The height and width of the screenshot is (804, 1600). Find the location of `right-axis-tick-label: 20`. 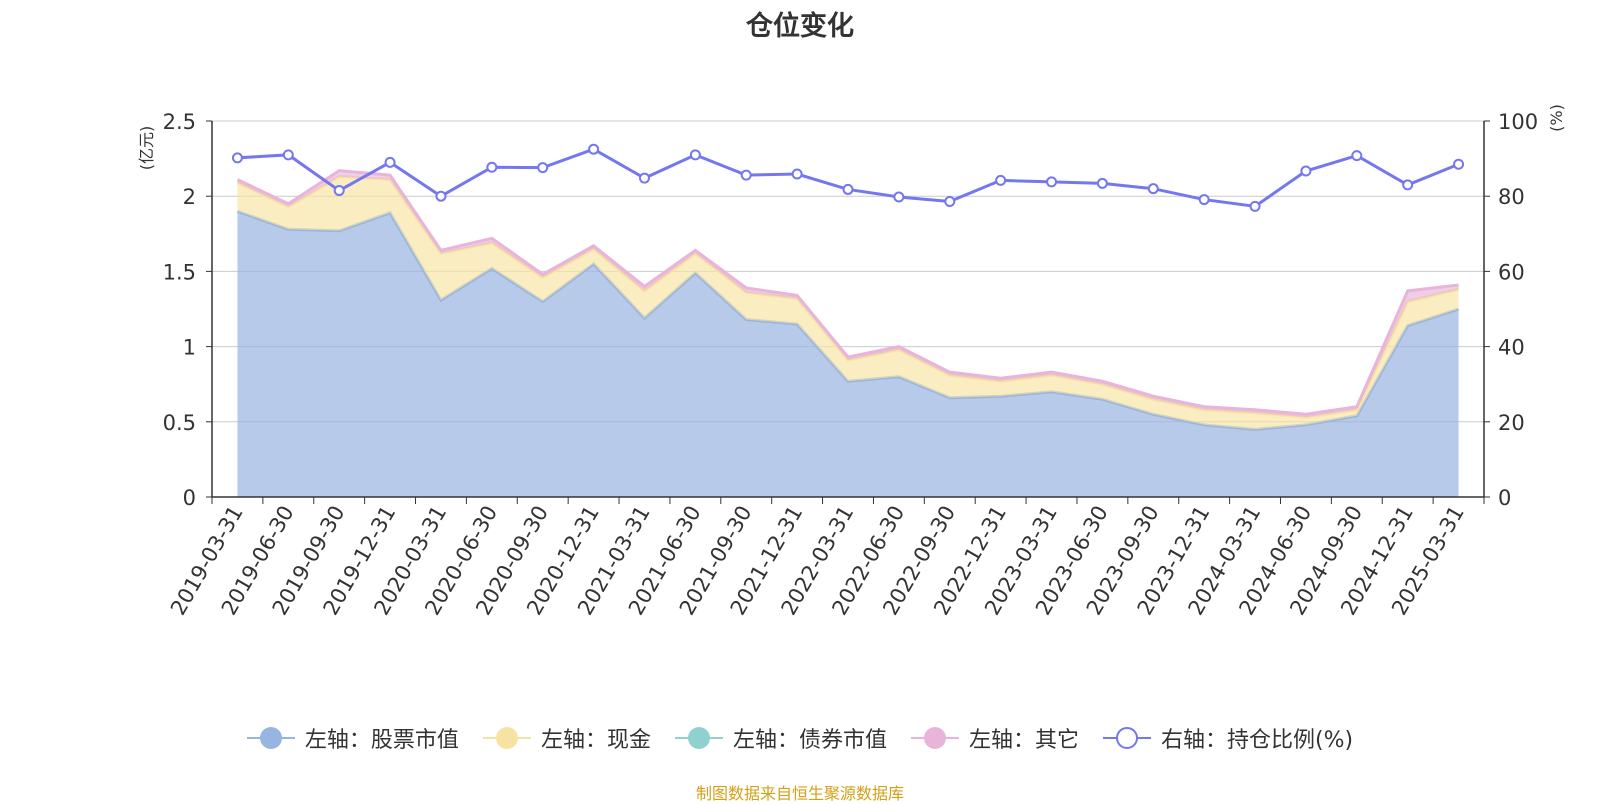

right-axis-tick-label: 20 is located at coordinates (1511, 423).